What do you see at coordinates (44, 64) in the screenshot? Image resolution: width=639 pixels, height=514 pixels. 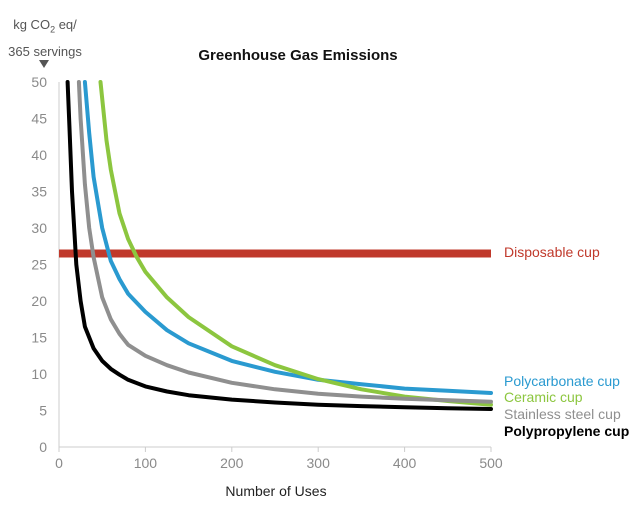 I see `y-axis-arrow-icon` at bounding box center [44, 64].